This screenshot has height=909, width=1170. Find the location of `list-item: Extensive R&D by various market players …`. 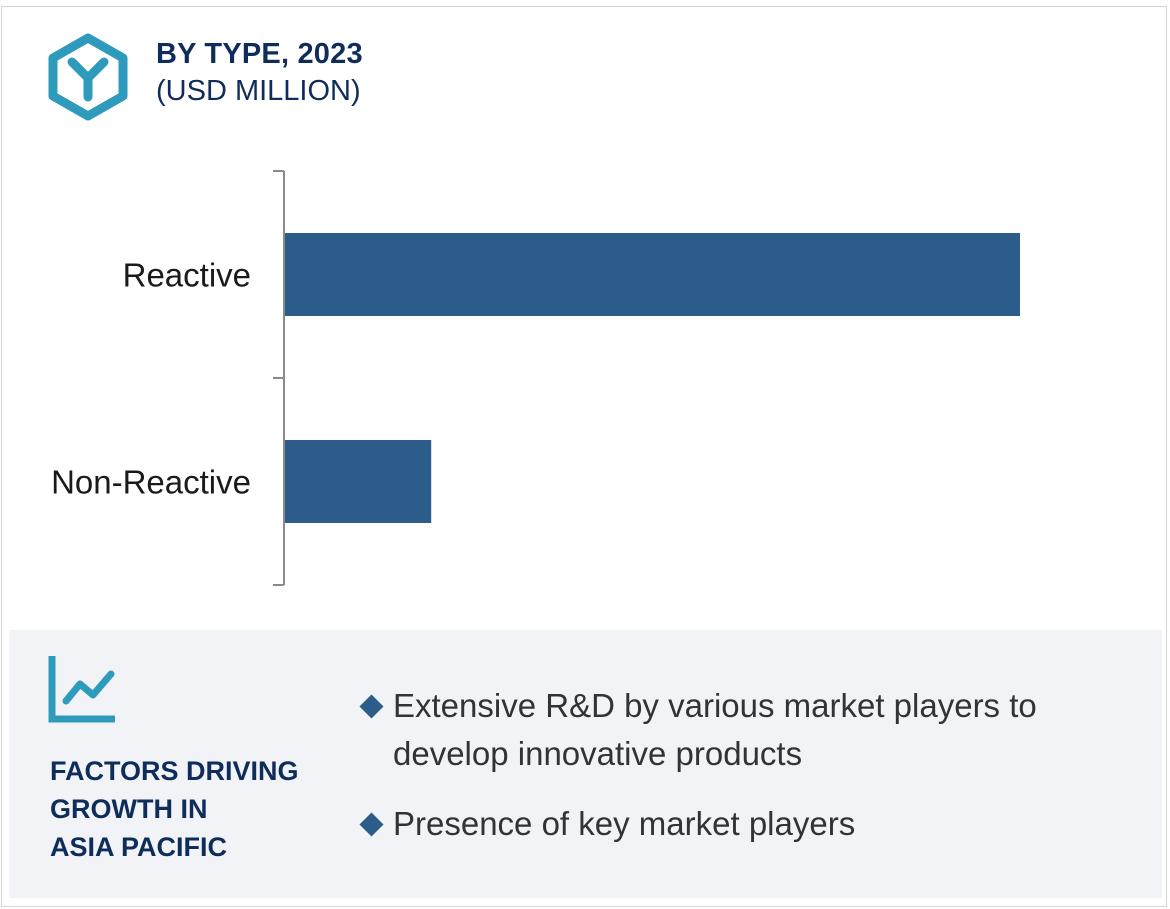

list-item: Extensive R&D by various market players … is located at coordinates (739, 730).